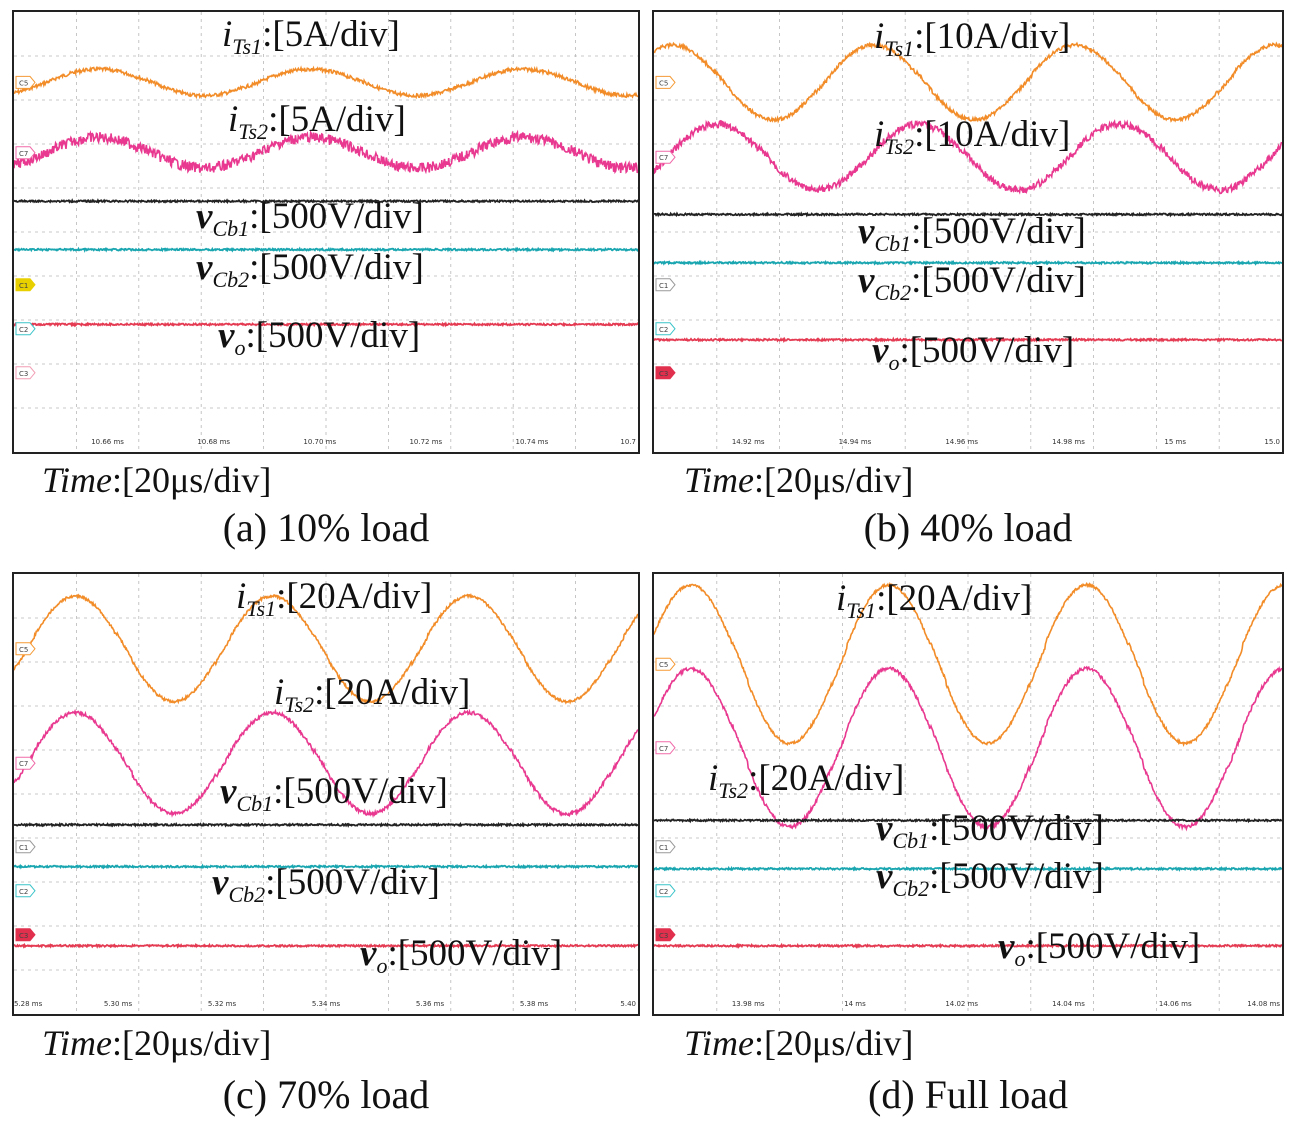  I want to click on channel-marker-c3-c: C3, so click(25, 935).